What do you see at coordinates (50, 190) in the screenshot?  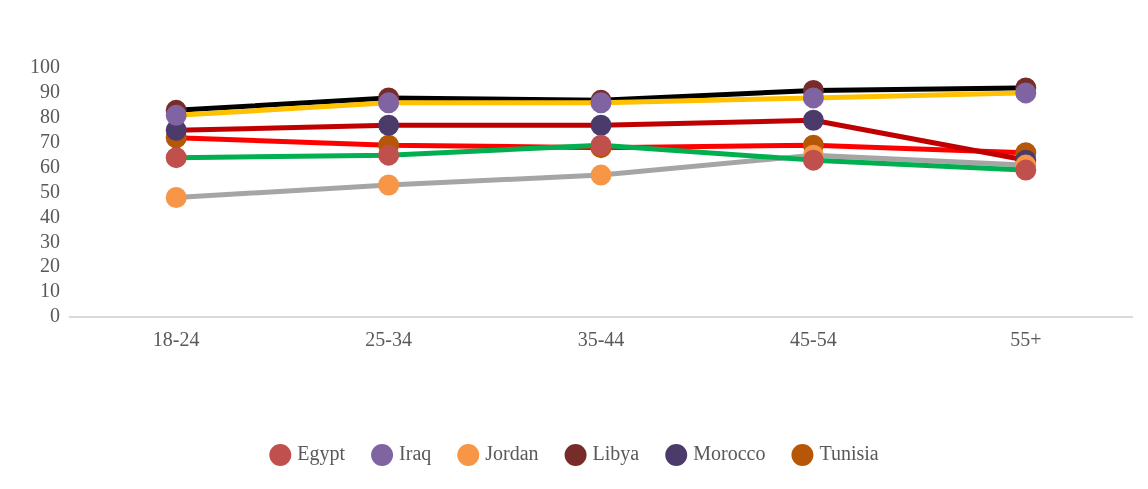 I see `y-tick-label: 50` at bounding box center [50, 190].